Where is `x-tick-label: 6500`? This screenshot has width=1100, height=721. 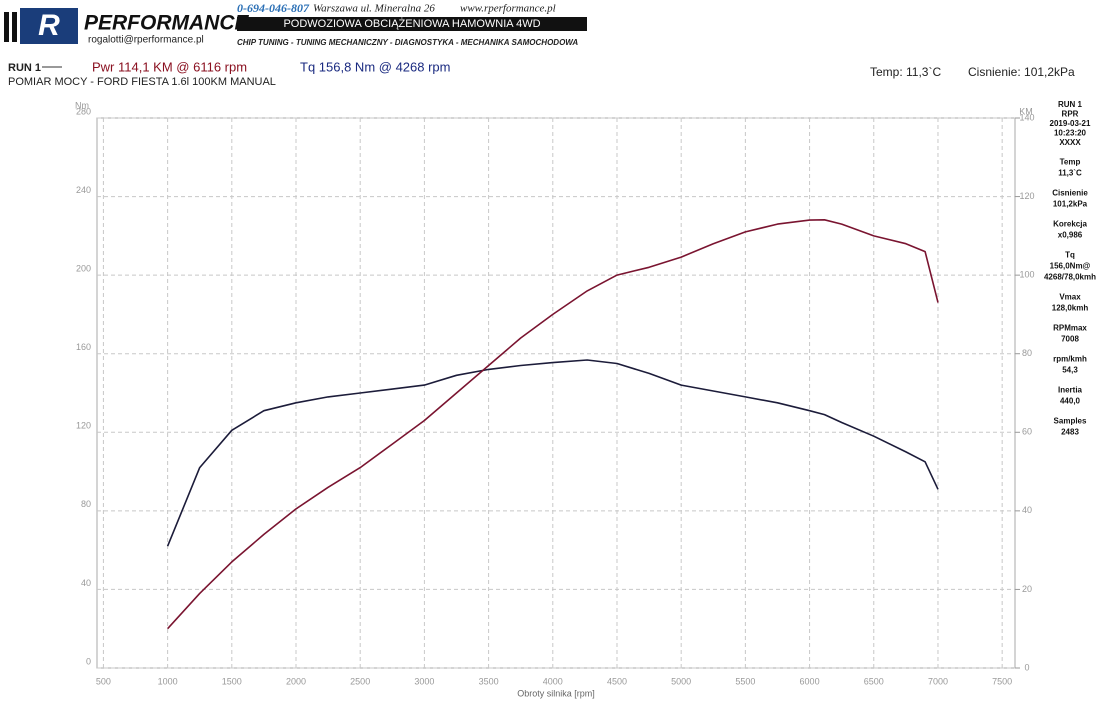 x-tick-label: 6500 is located at coordinates (874, 681).